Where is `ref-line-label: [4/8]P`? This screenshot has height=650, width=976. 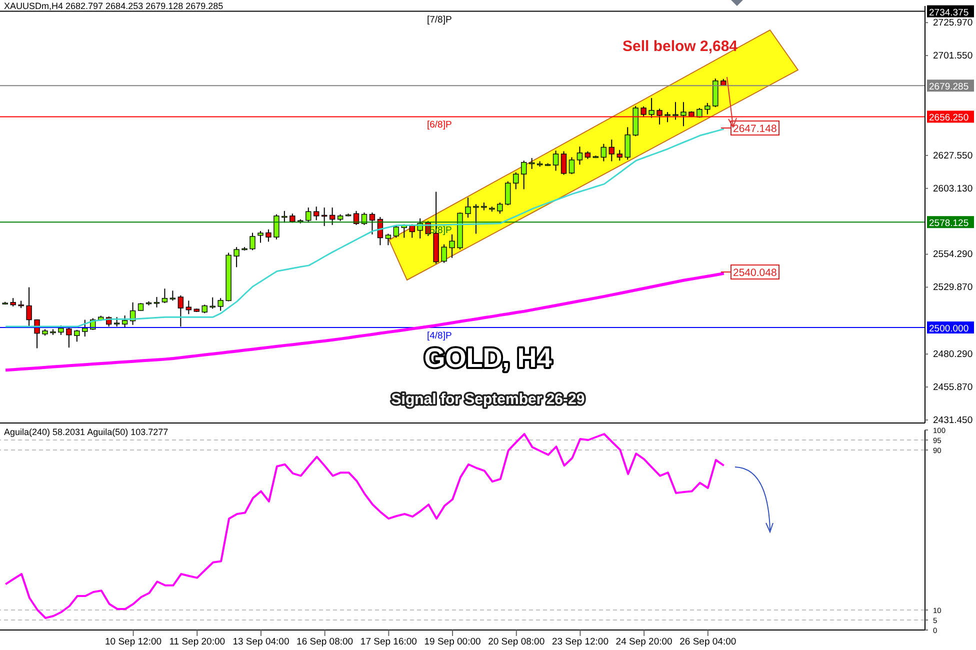 ref-line-label: [4/8]P is located at coordinates (439, 336).